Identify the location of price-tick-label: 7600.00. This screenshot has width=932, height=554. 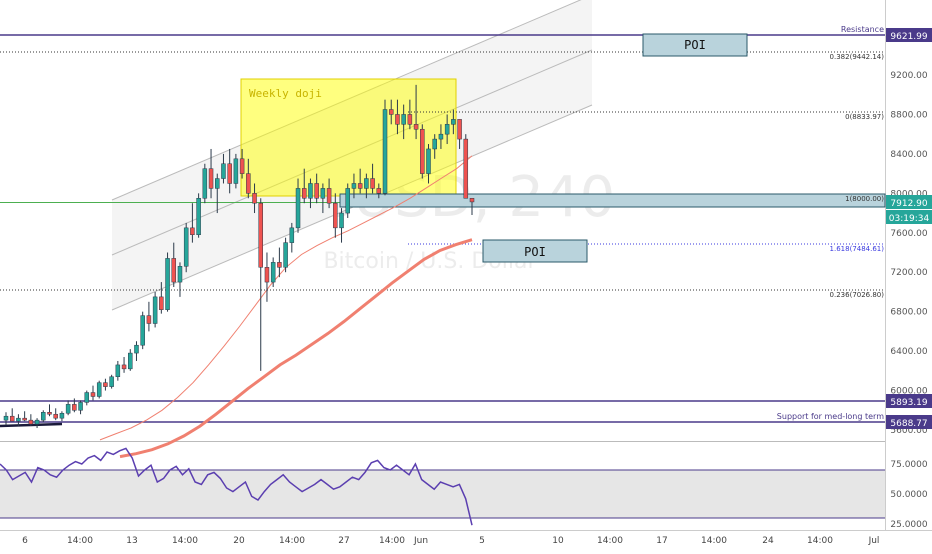
(908, 234).